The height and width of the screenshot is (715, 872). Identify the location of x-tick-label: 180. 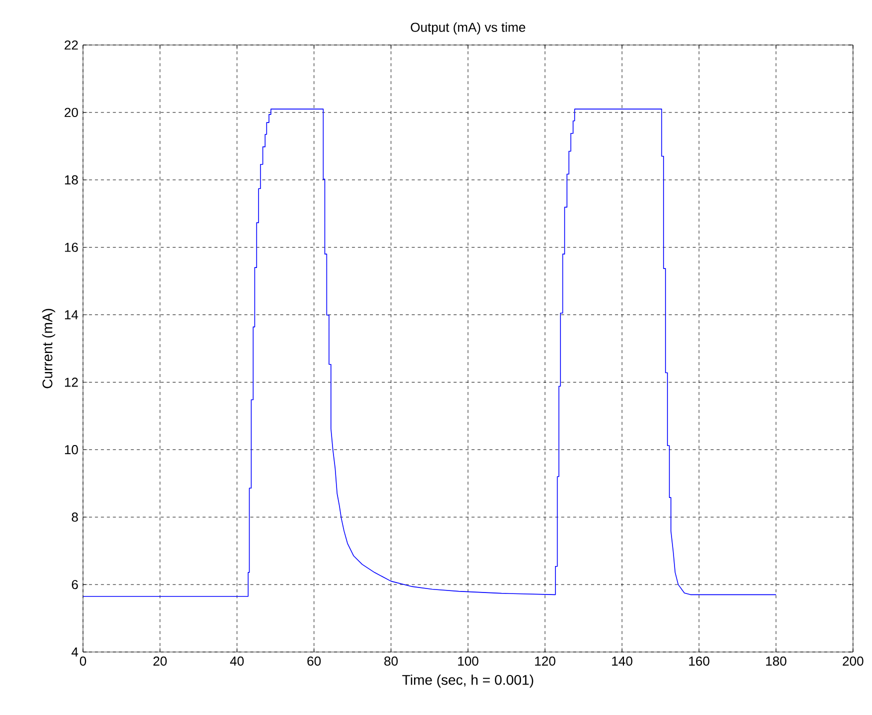
(776, 661).